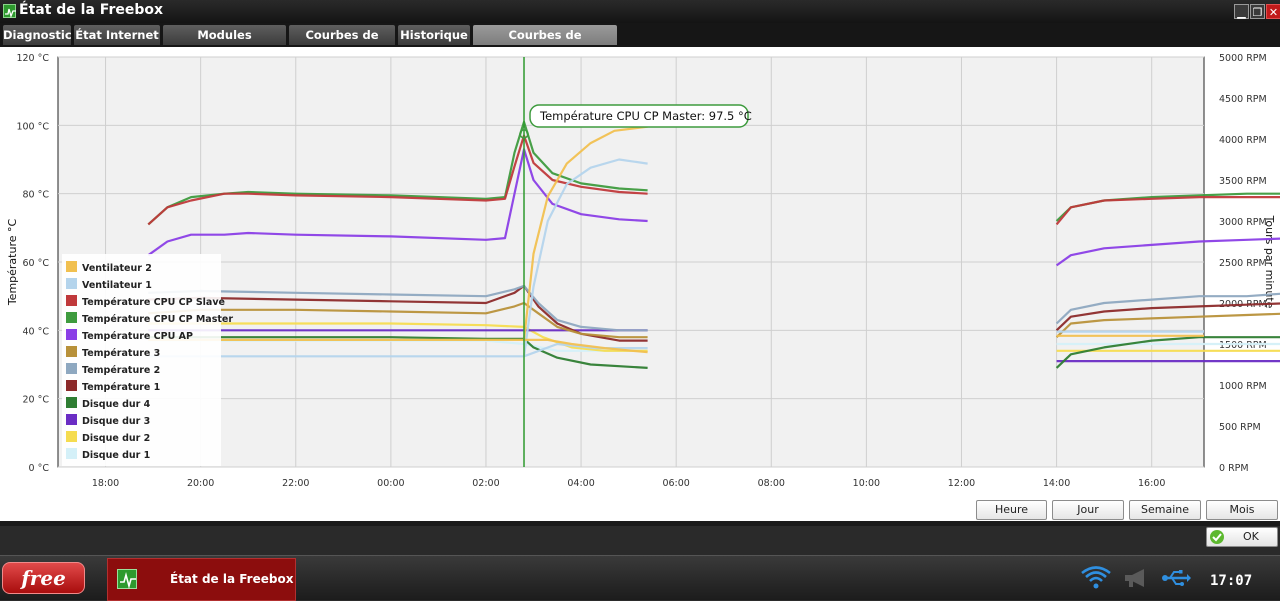 The height and width of the screenshot is (601, 1280). What do you see at coordinates (137, 336) in the screenshot?
I see `legend-label: Température CPU AP` at bounding box center [137, 336].